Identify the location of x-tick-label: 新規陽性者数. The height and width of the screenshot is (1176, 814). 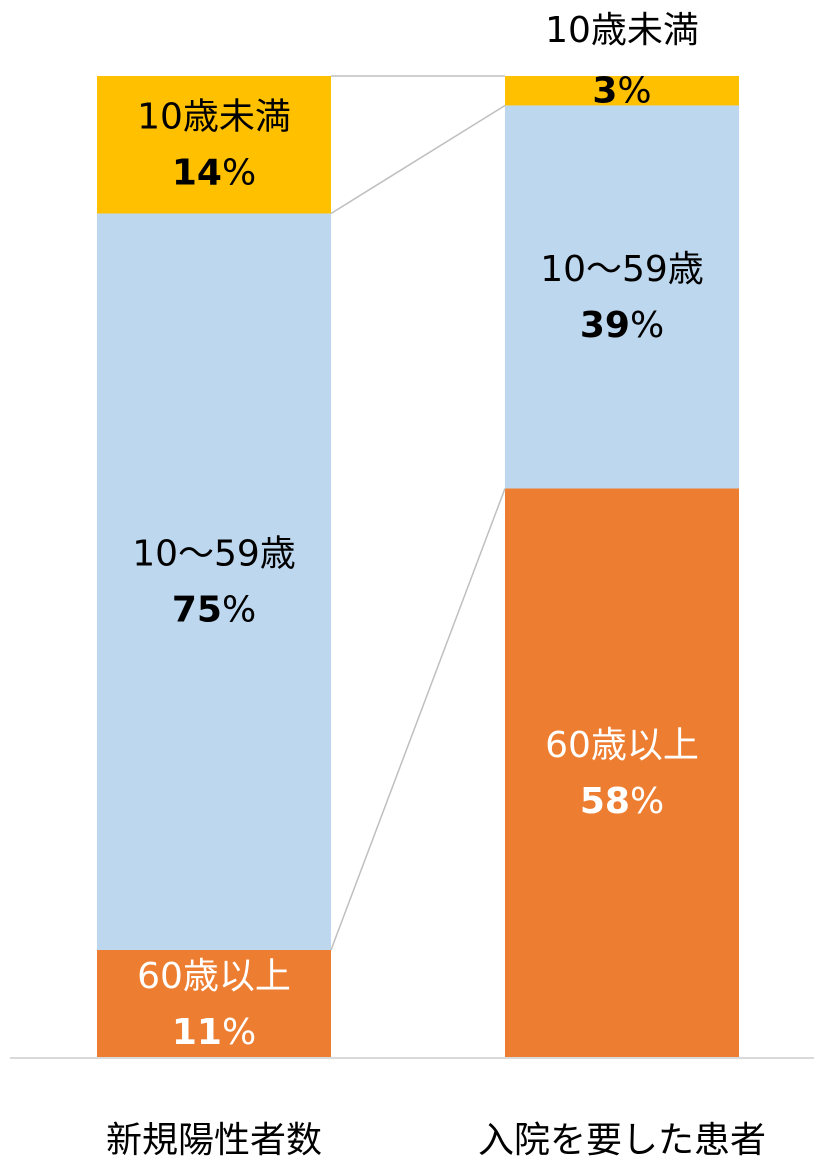
(214, 1140).